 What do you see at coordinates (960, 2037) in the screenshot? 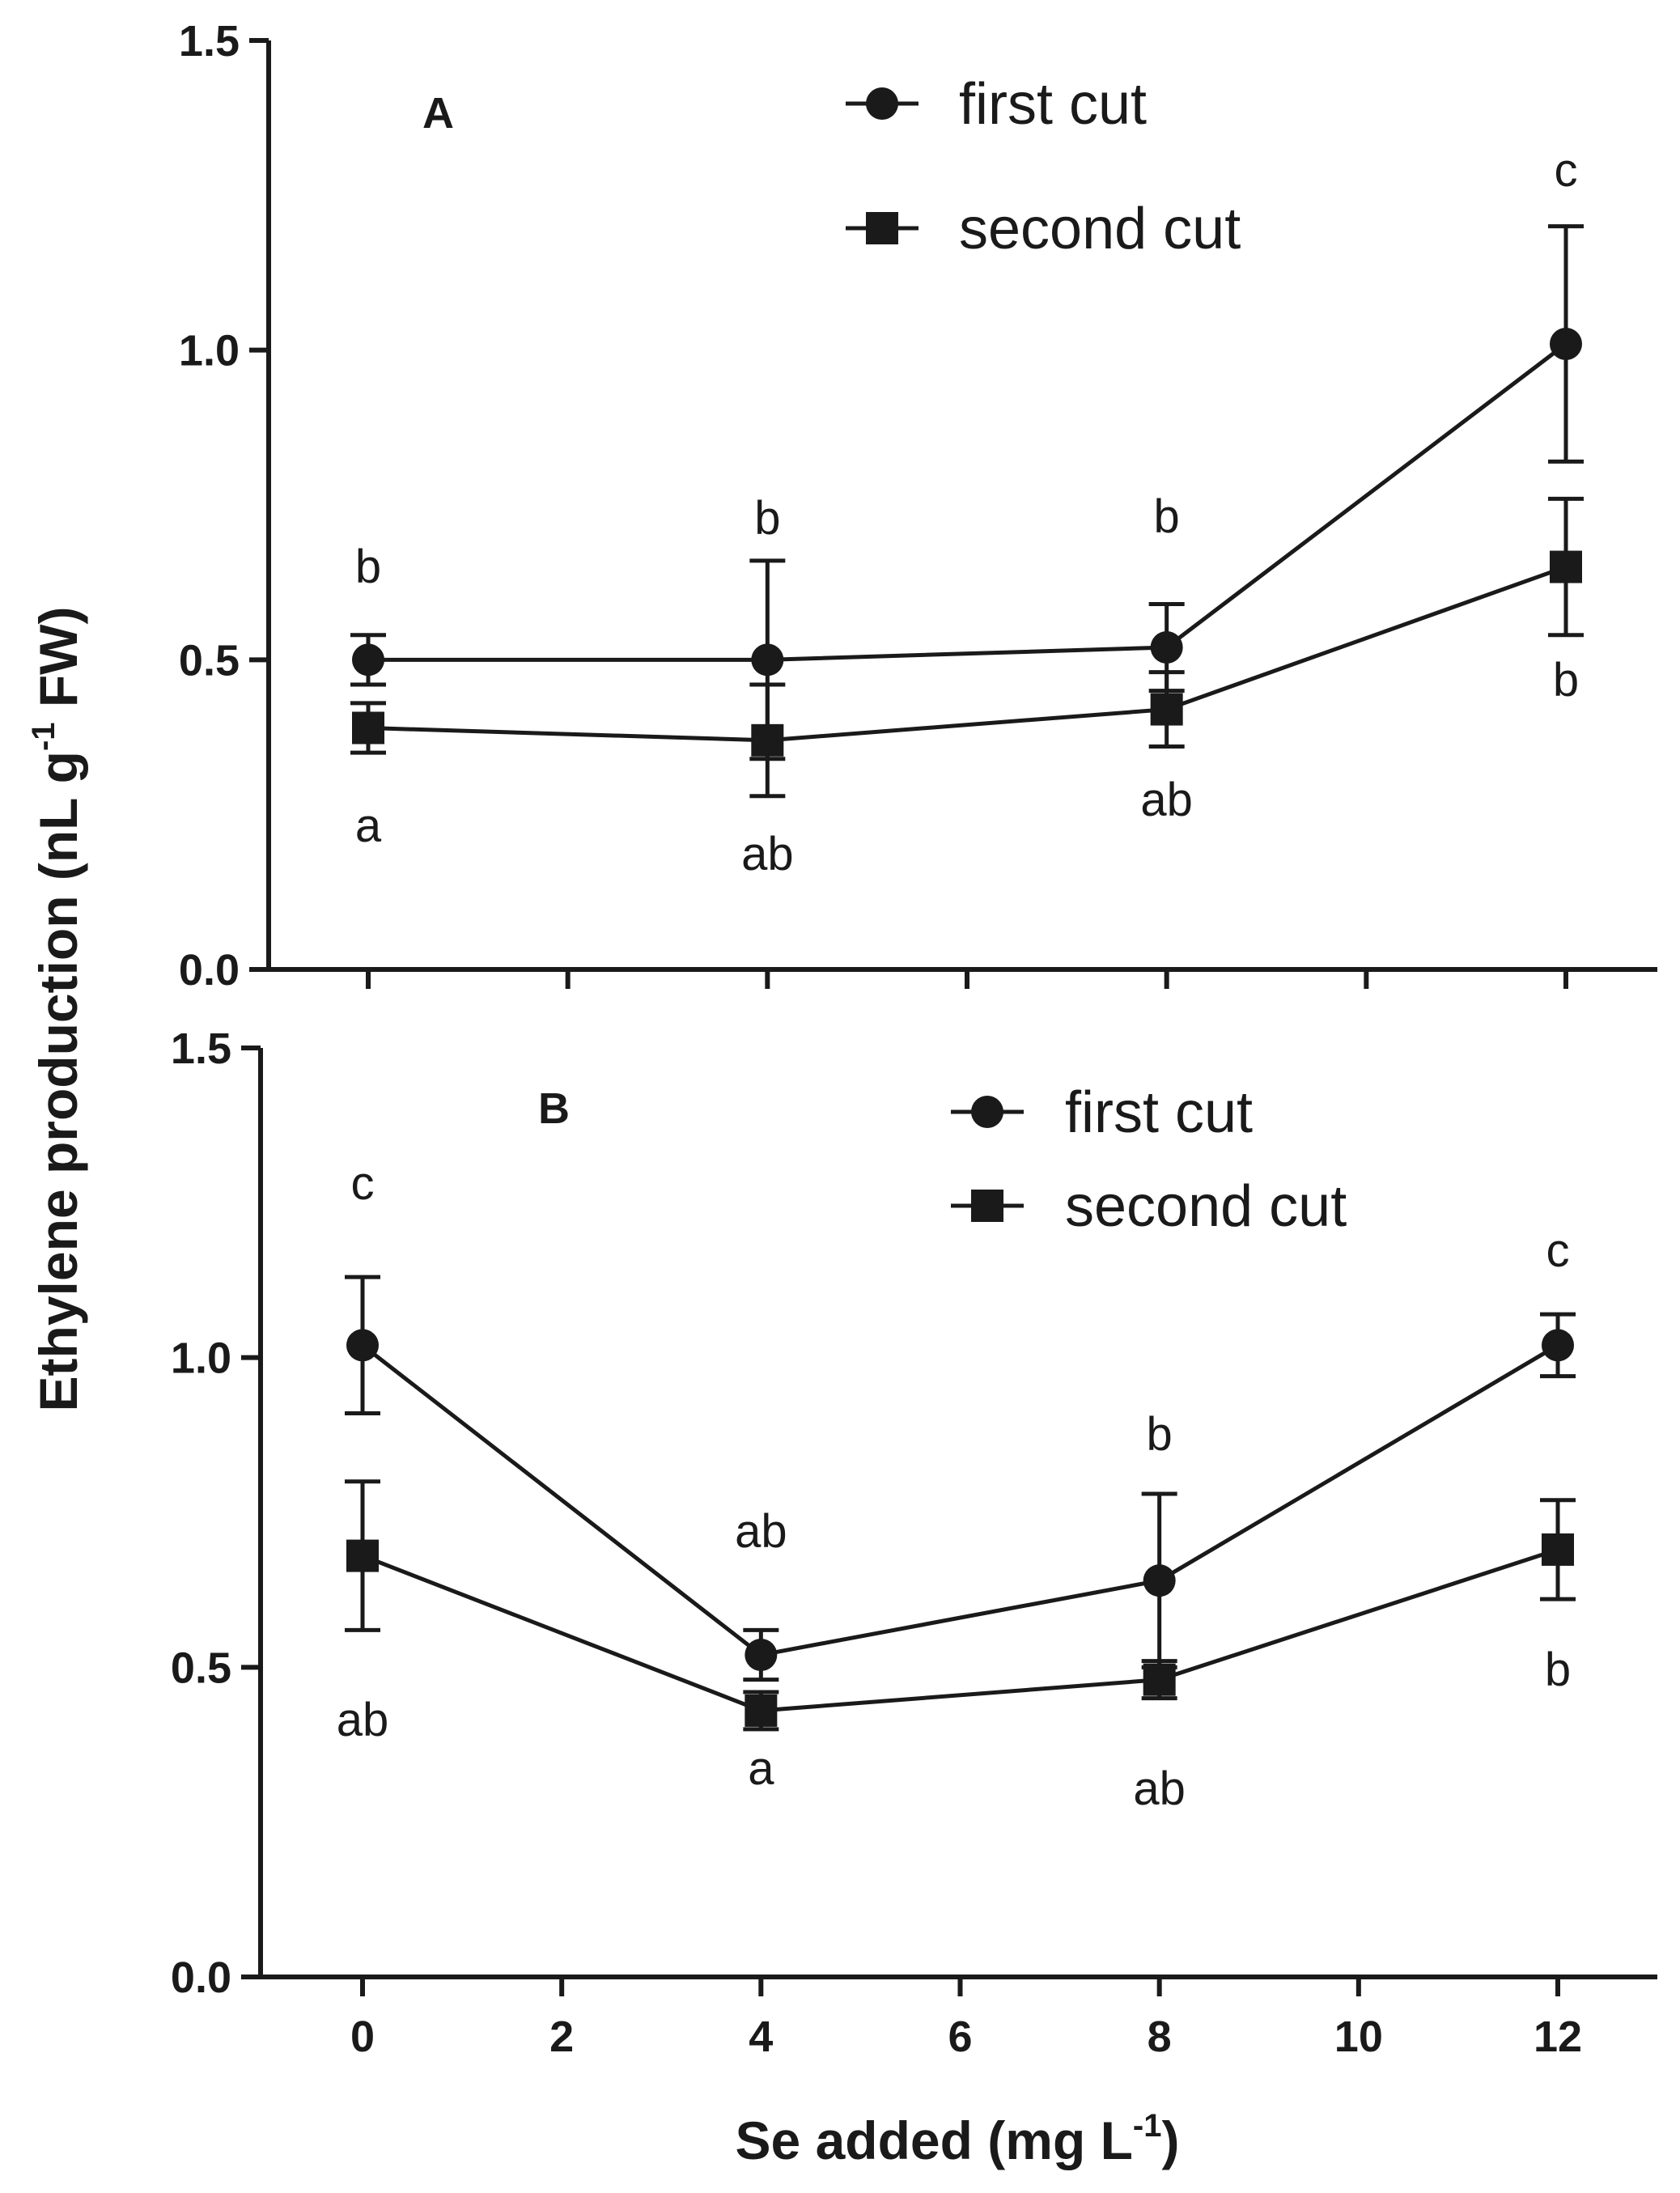
I see `panel-b-x-tick-label: 6` at bounding box center [960, 2037].